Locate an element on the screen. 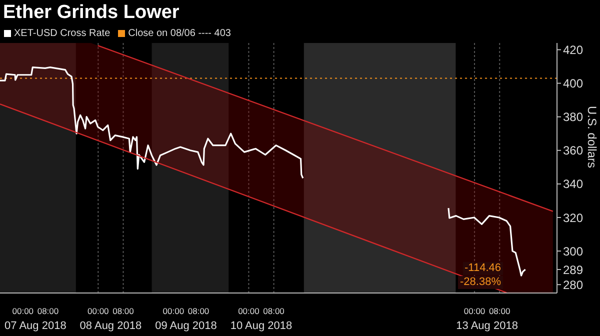 The width and height of the screenshot is (600, 336). y-tick-label: 400 is located at coordinates (573, 83).